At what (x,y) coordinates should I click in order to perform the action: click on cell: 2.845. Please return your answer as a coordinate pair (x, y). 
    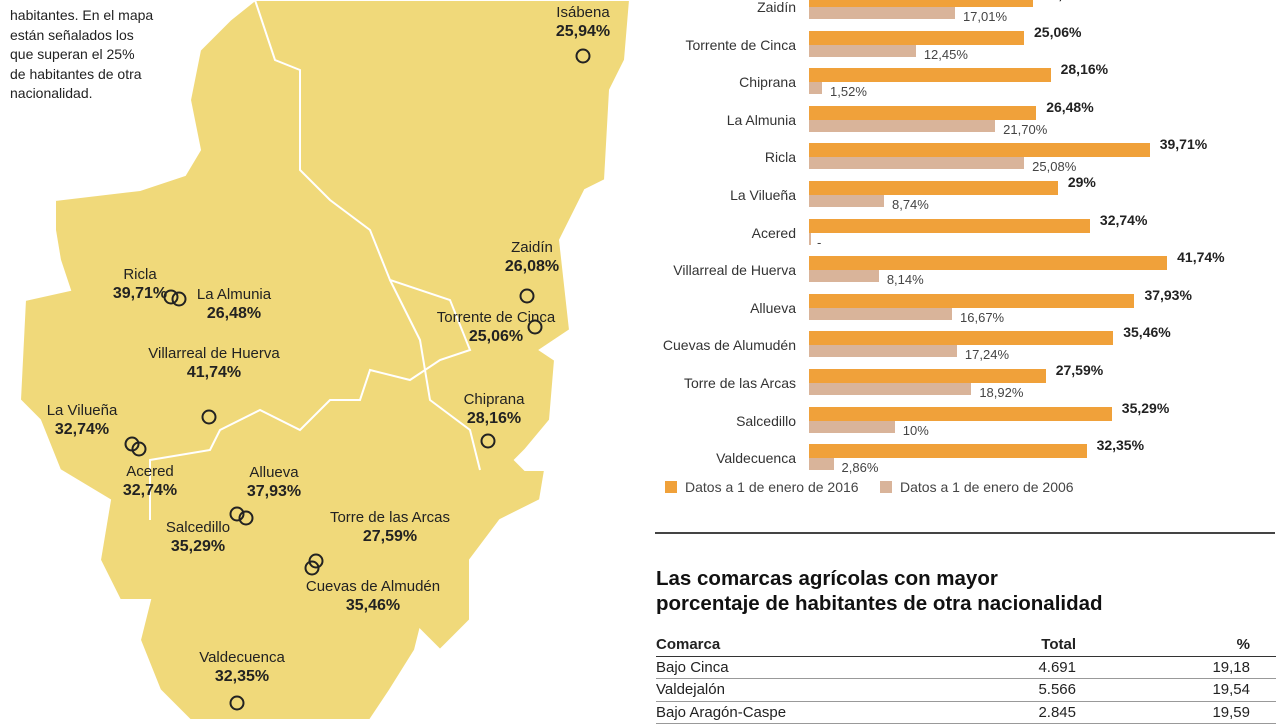
    Looking at the image, I should click on (1016, 712).